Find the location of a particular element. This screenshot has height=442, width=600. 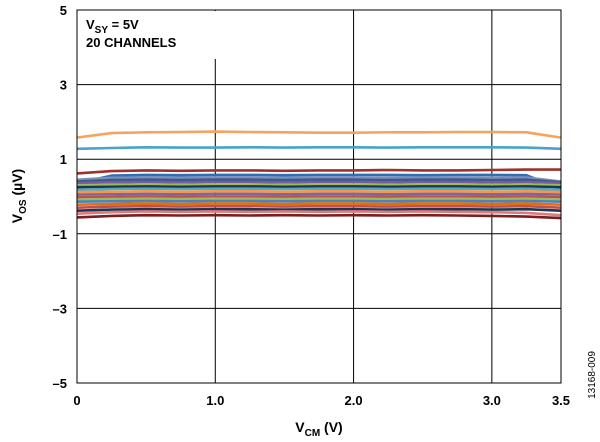

x-tick-labels: 0 1.0 2.0 3.0 3.5 is located at coordinates (321, 400).